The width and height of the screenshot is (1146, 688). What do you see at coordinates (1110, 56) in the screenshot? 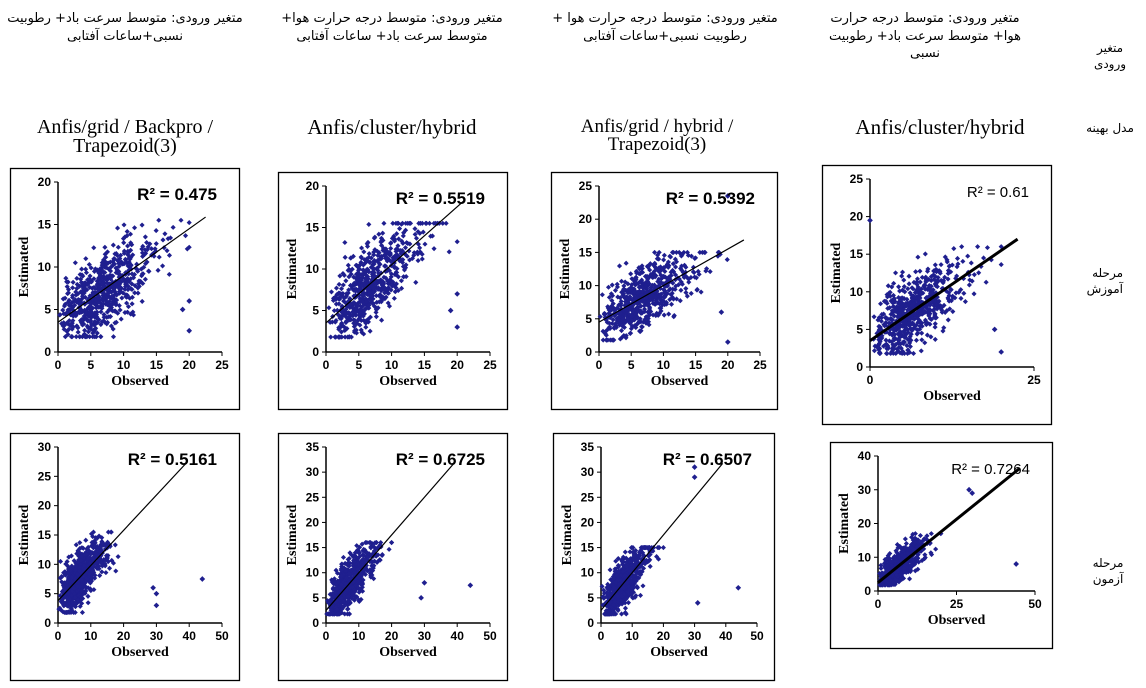
I see `row-label-input: متغیر ورودی` at bounding box center [1110, 56].